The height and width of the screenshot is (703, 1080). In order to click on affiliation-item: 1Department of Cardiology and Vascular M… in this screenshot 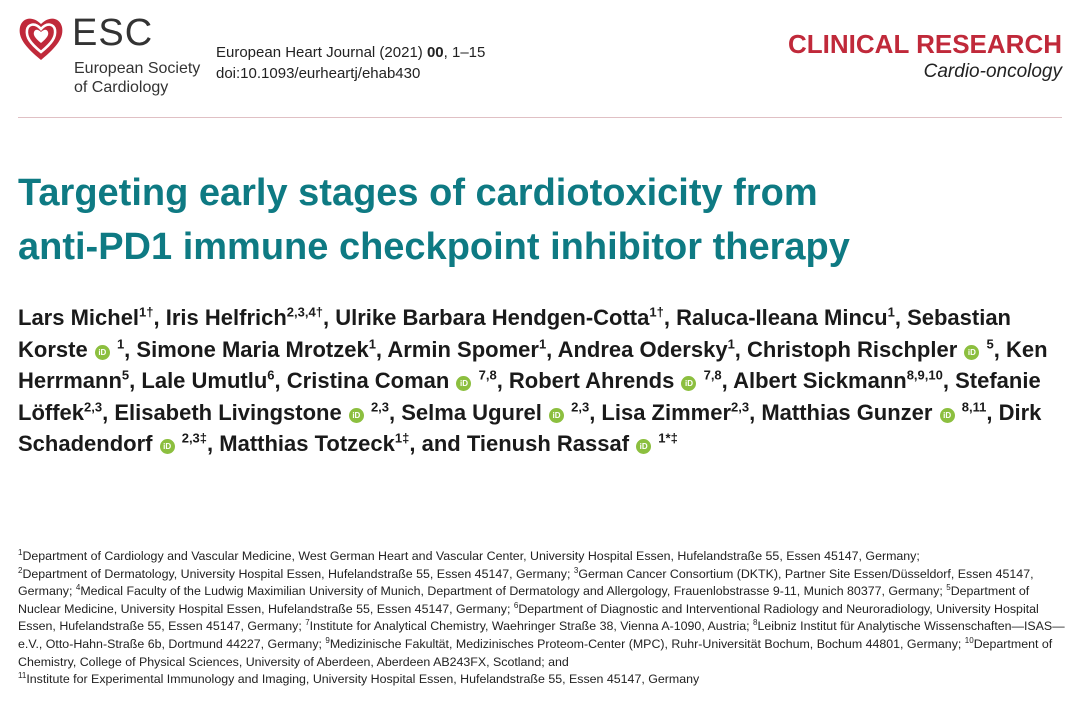, I will do `click(469, 555)`.